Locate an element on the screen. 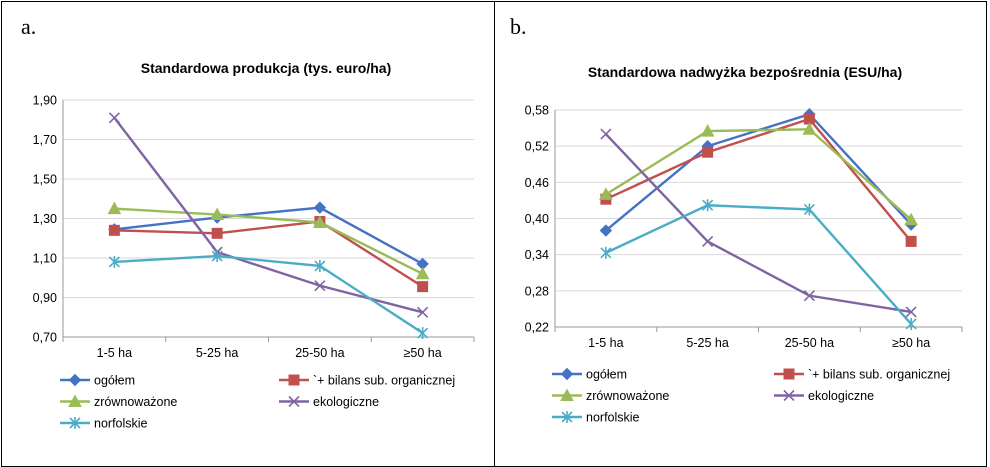 This screenshot has width=990, height=467. panel-b-letter: b. is located at coordinates (518, 26).